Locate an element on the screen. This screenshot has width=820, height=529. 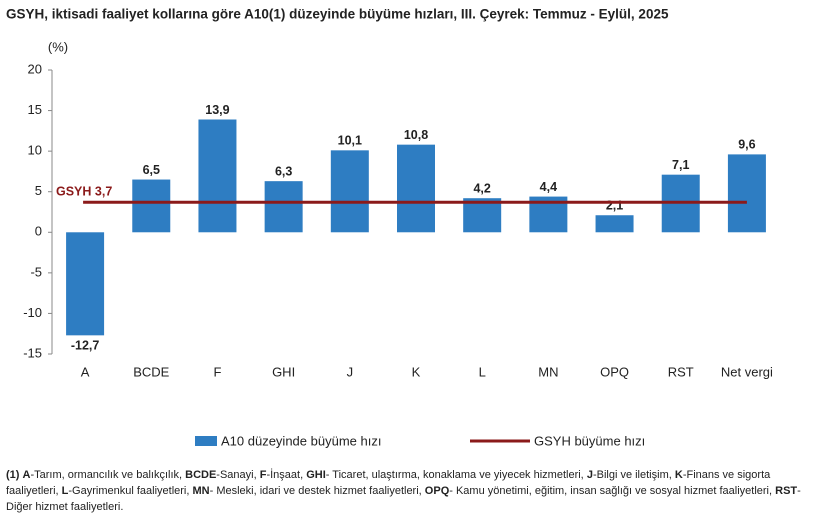
footnote-code: RST is located at coordinates (786, 491).